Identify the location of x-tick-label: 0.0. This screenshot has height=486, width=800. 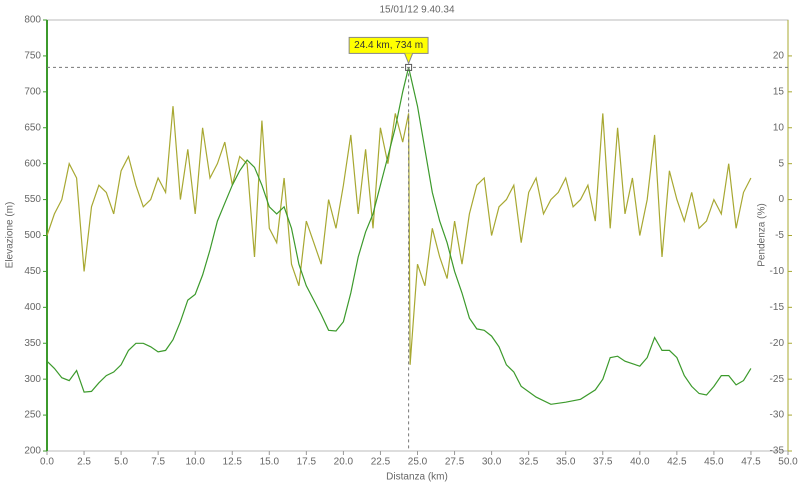
(47, 462).